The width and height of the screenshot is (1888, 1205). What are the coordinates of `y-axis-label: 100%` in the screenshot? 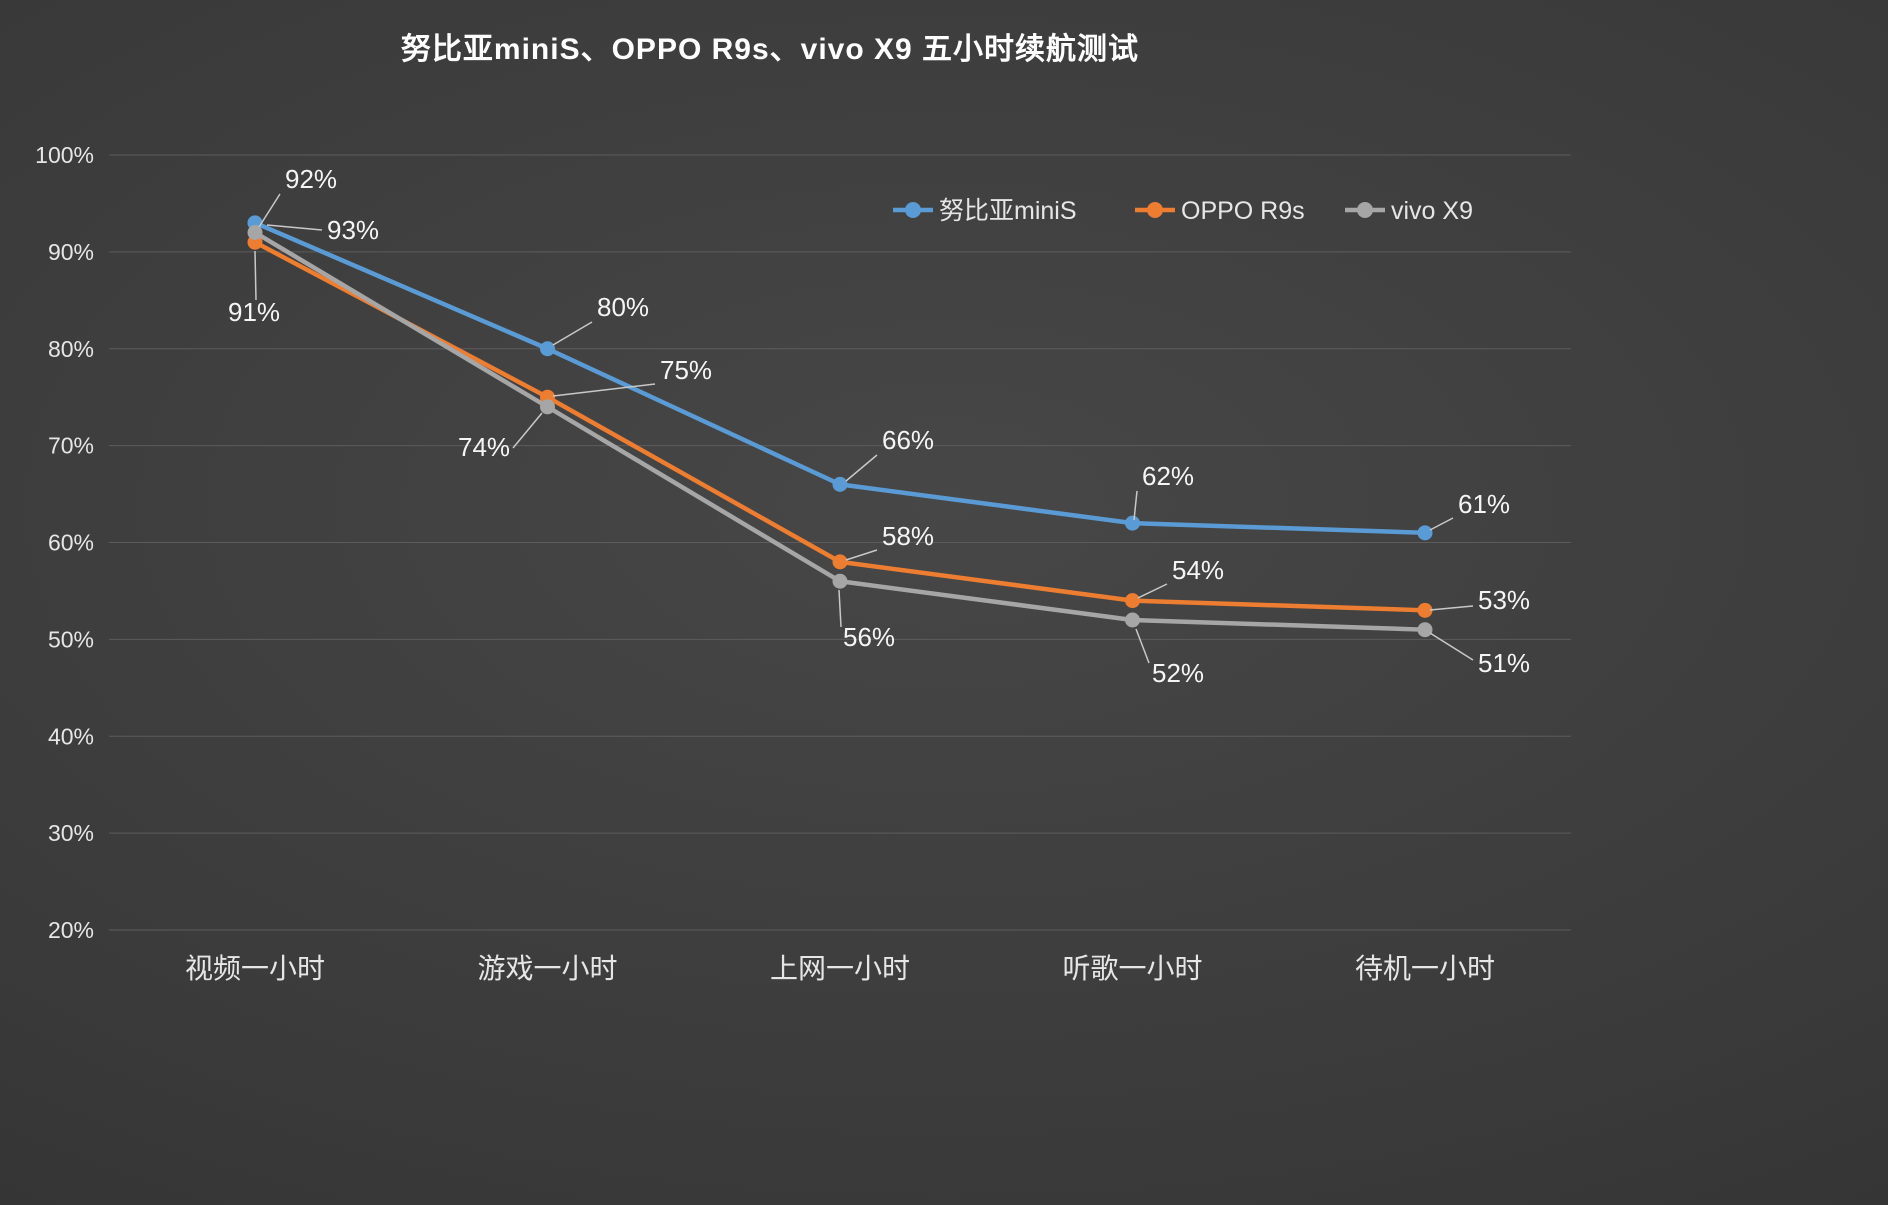 It's located at (64, 155).